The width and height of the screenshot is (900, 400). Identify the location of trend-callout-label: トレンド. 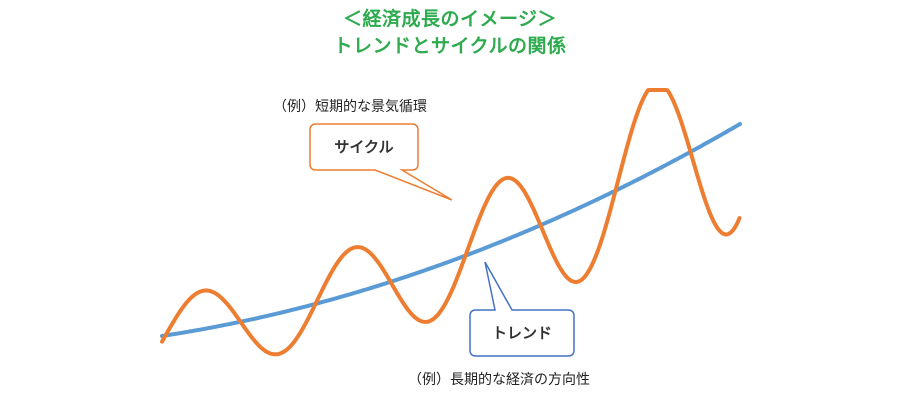
(521, 333).